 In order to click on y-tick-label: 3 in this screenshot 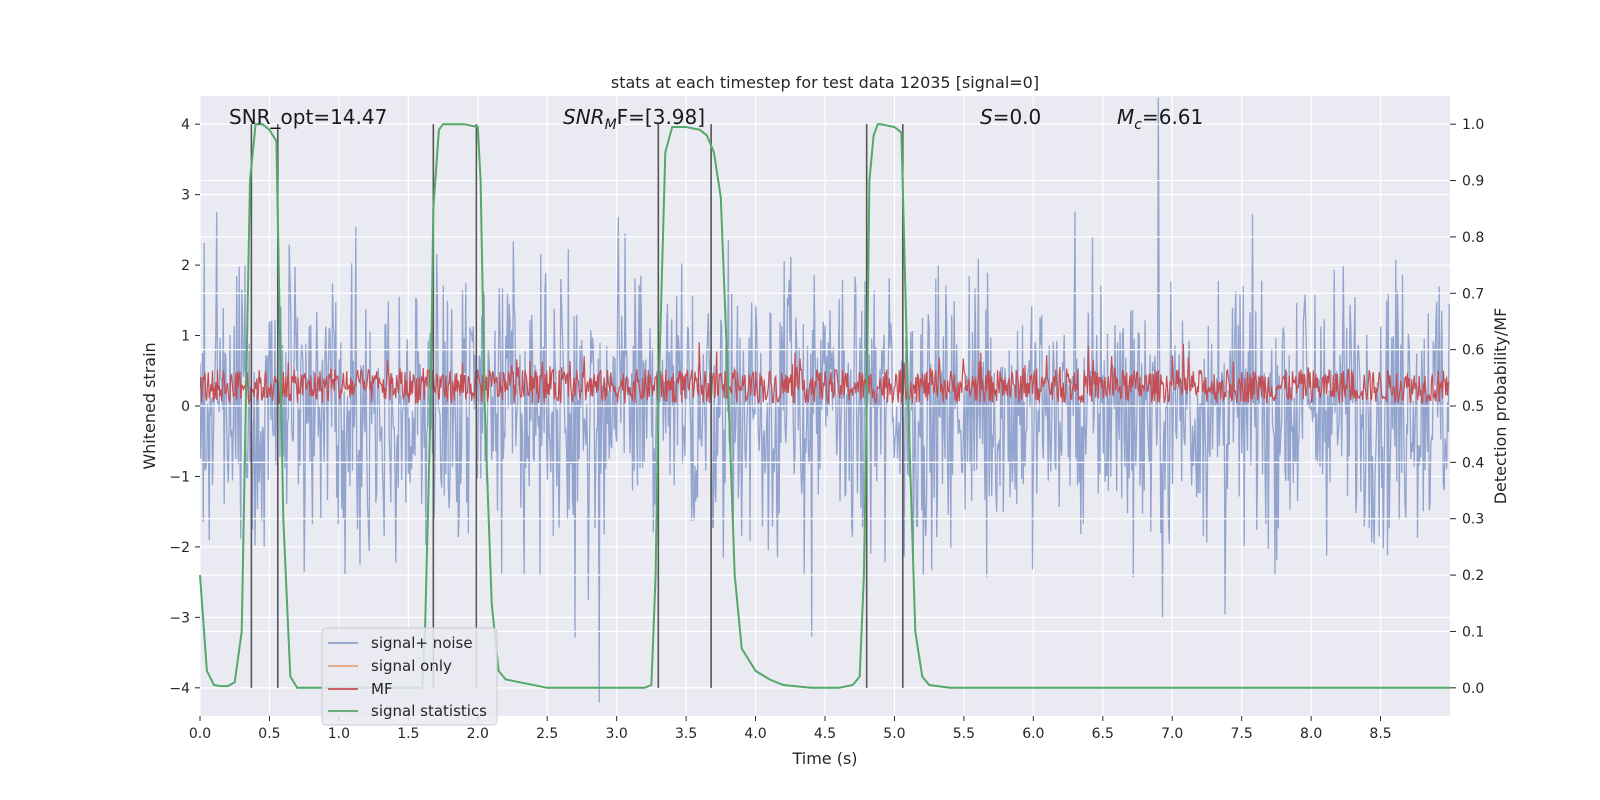, I will do `click(185, 196)`.